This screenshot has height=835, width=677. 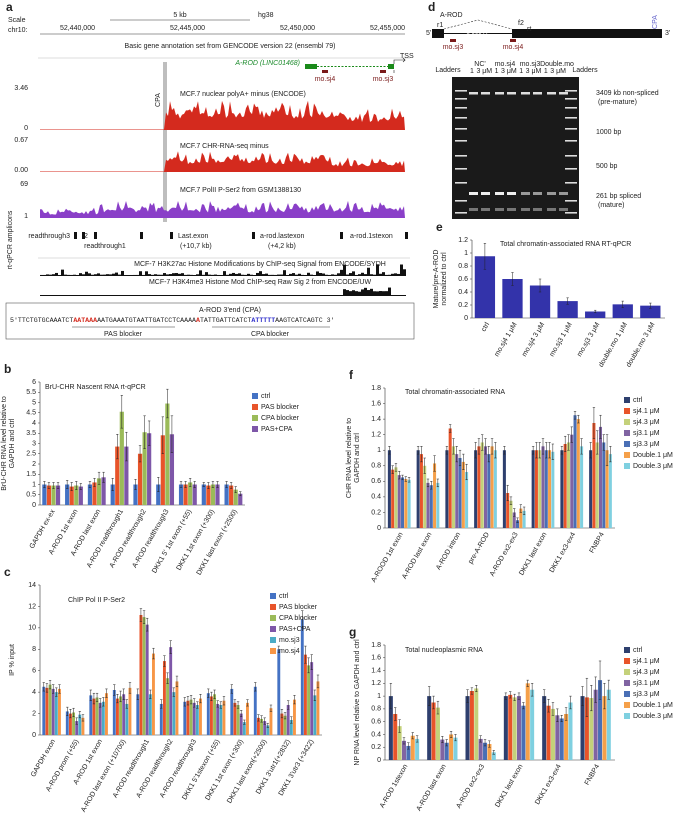 What do you see at coordinates (516, 152) in the screenshot?
I see `gel-bands` at bounding box center [516, 152].